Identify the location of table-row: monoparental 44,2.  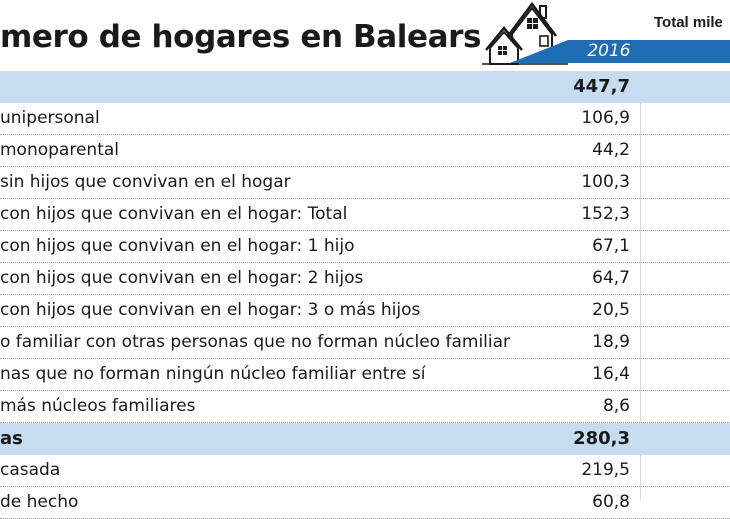
(365, 151).